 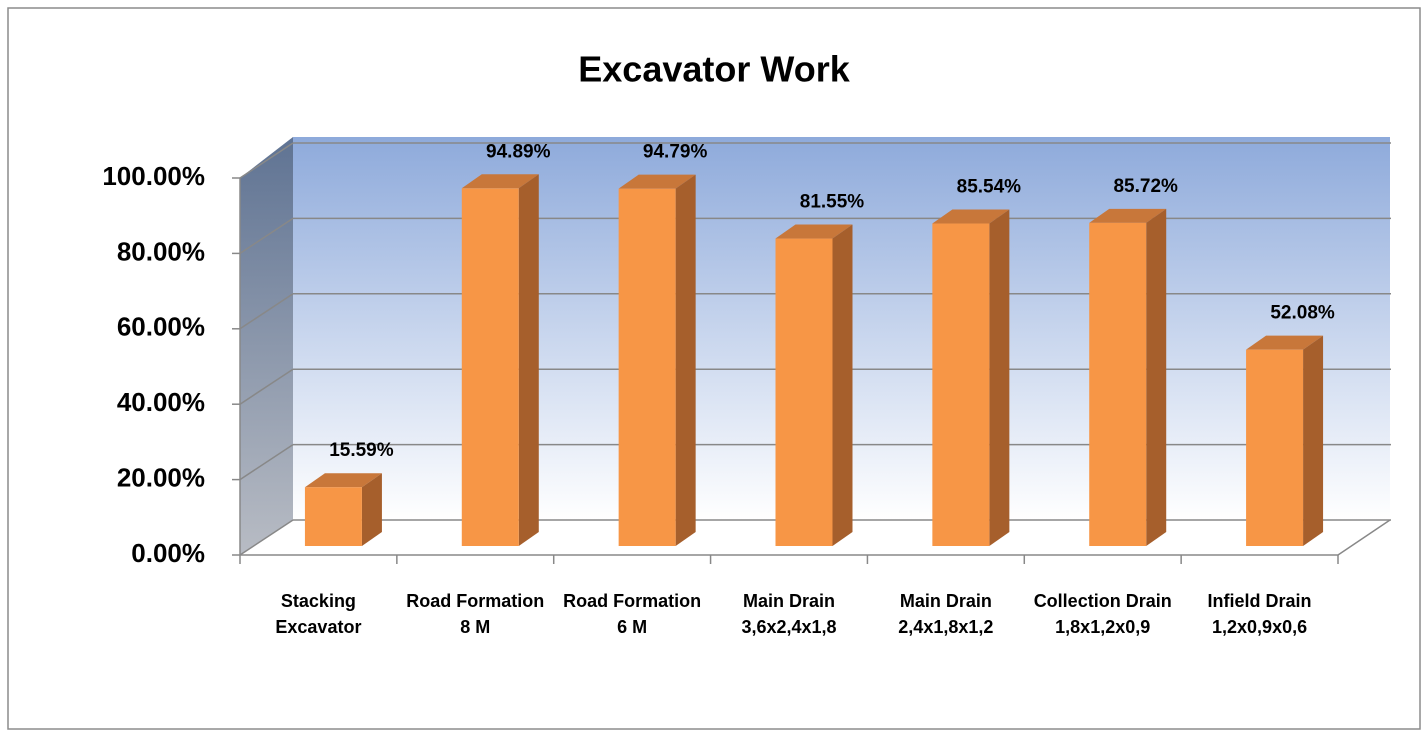 I want to click on data-label: 15.59%, so click(x=361, y=450).